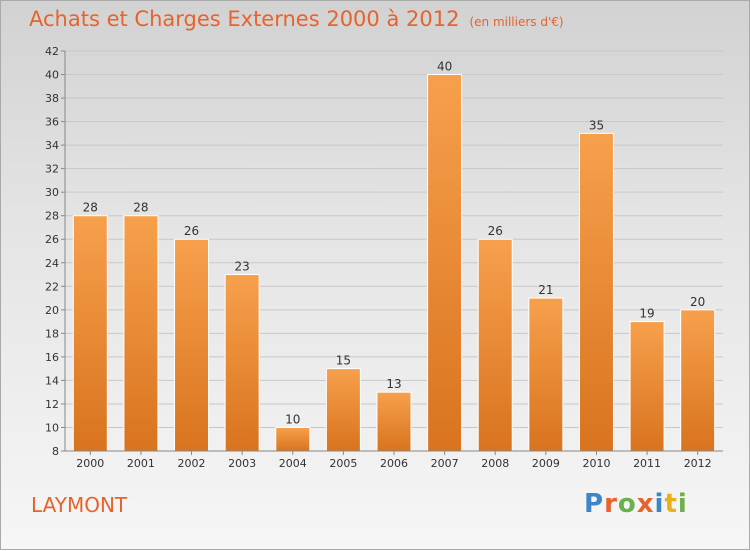  Describe the element at coordinates (52, 145) in the screenshot. I see `y-tick-label: 34` at that location.